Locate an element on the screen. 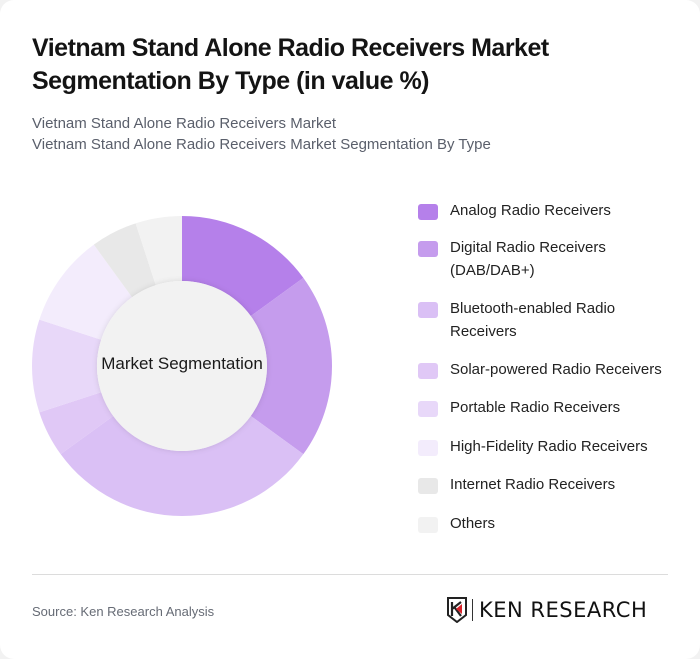 The width and height of the screenshot is (700, 659). legend-label: Internet Radio Receivers is located at coordinates (533, 484).